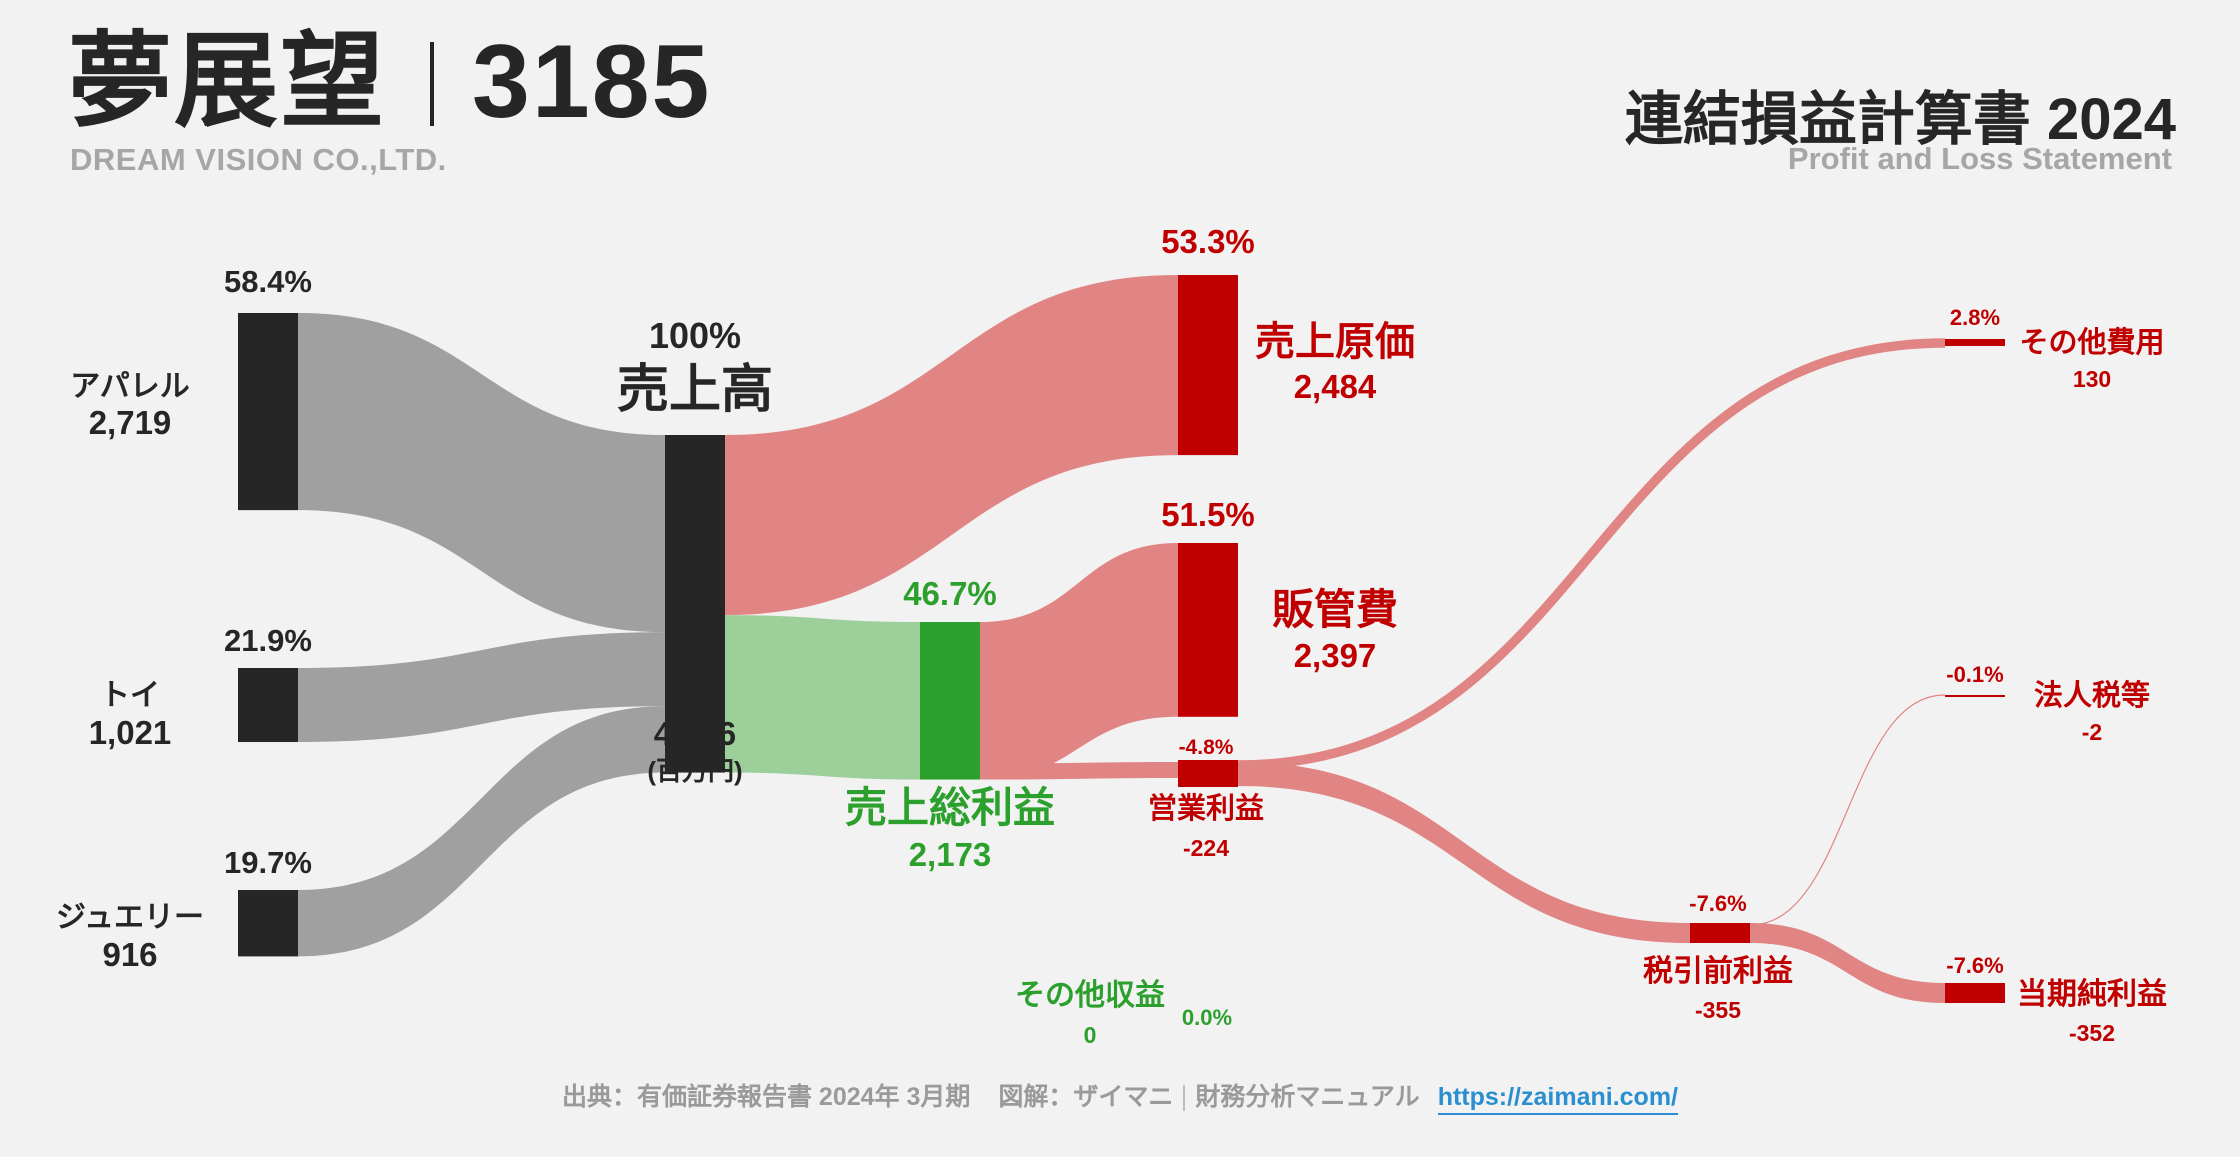 This screenshot has width=2240, height=1157. What do you see at coordinates (592, 82) in the screenshot?
I see `ticker-code: 3185` at bounding box center [592, 82].